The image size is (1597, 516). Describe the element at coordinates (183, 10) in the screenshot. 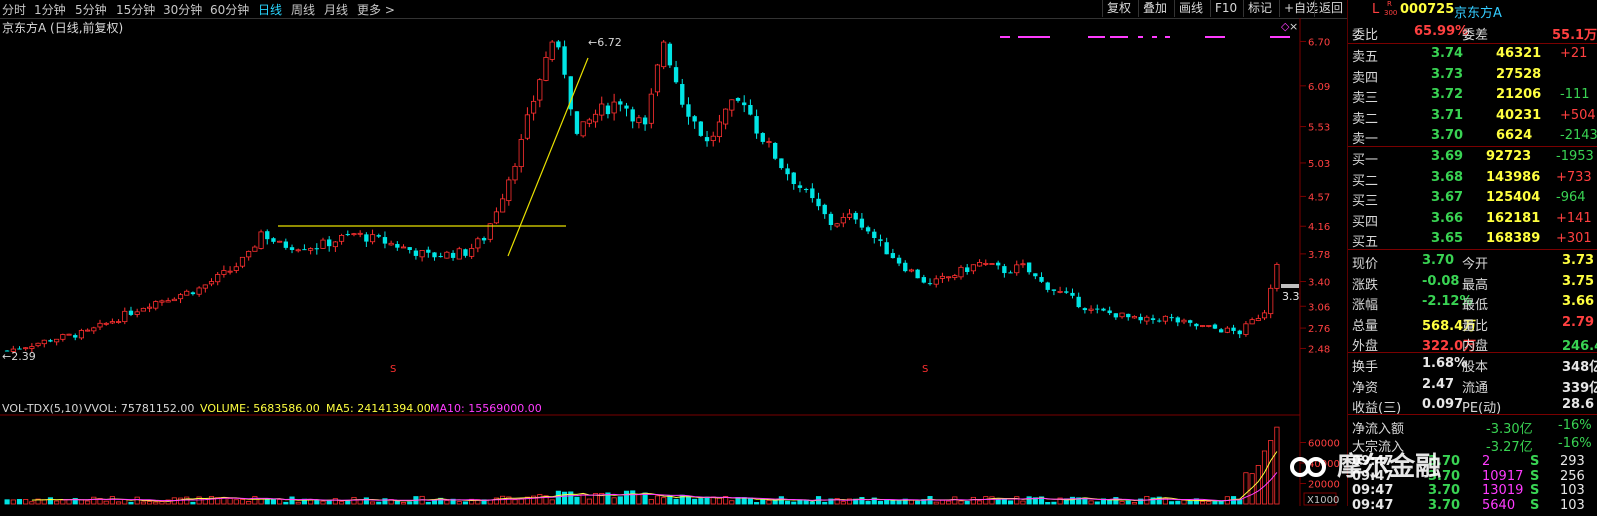

I see `period-30min: 30分钟` at that location.